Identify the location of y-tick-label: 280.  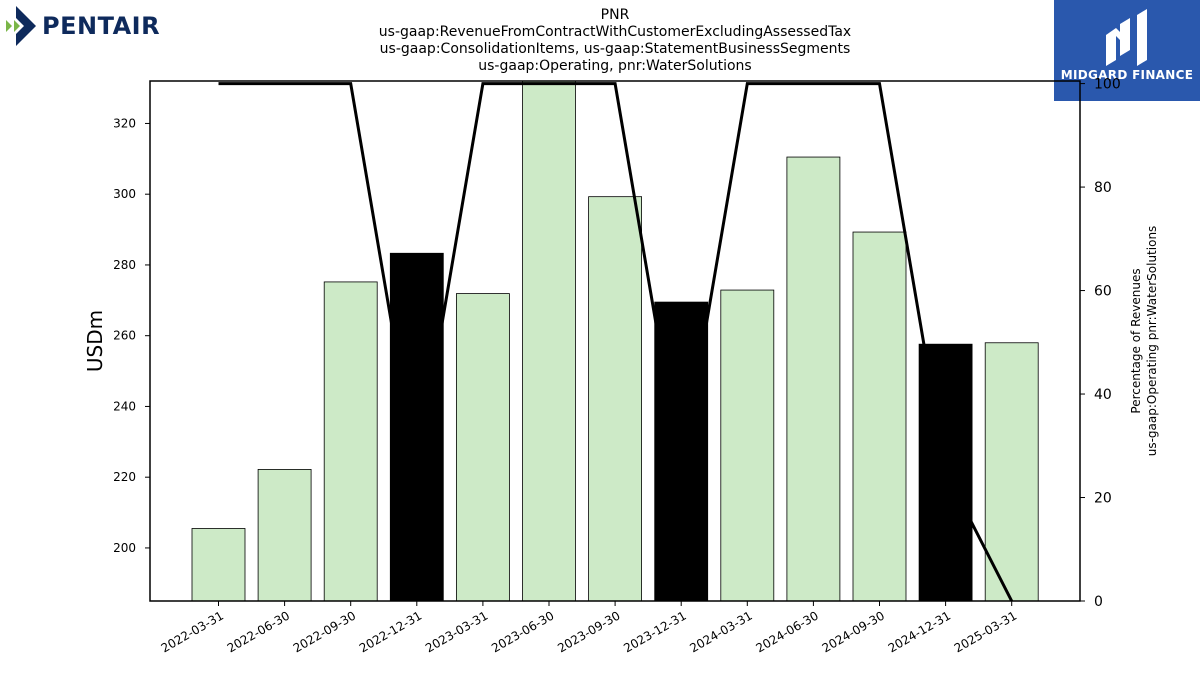
(124, 265).